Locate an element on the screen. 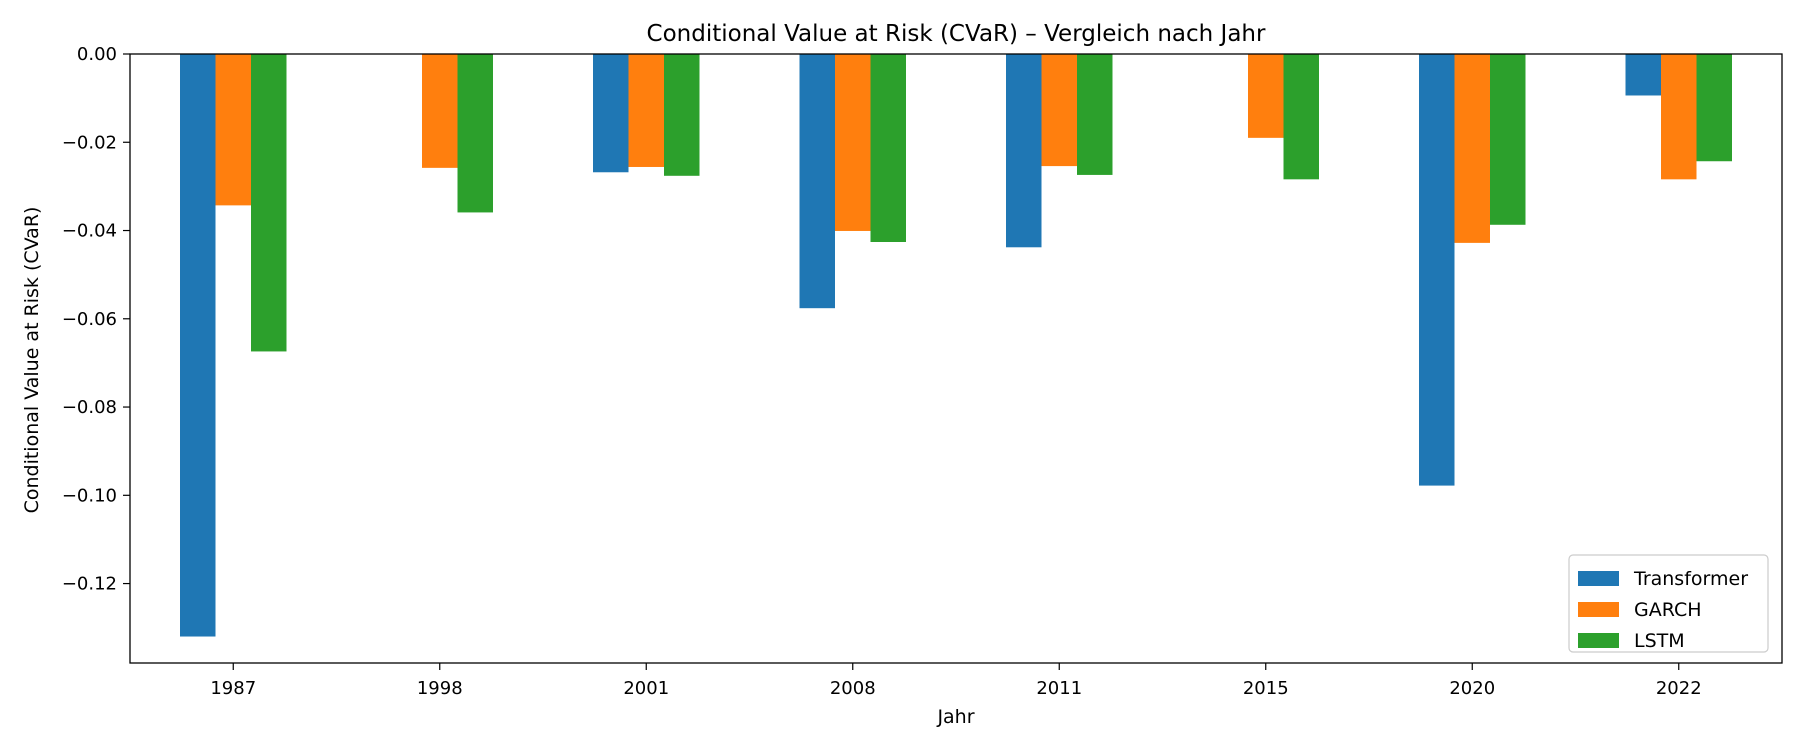 This screenshot has width=1800, height=750. bar-transformer-2011 is located at coordinates (1024, 151).